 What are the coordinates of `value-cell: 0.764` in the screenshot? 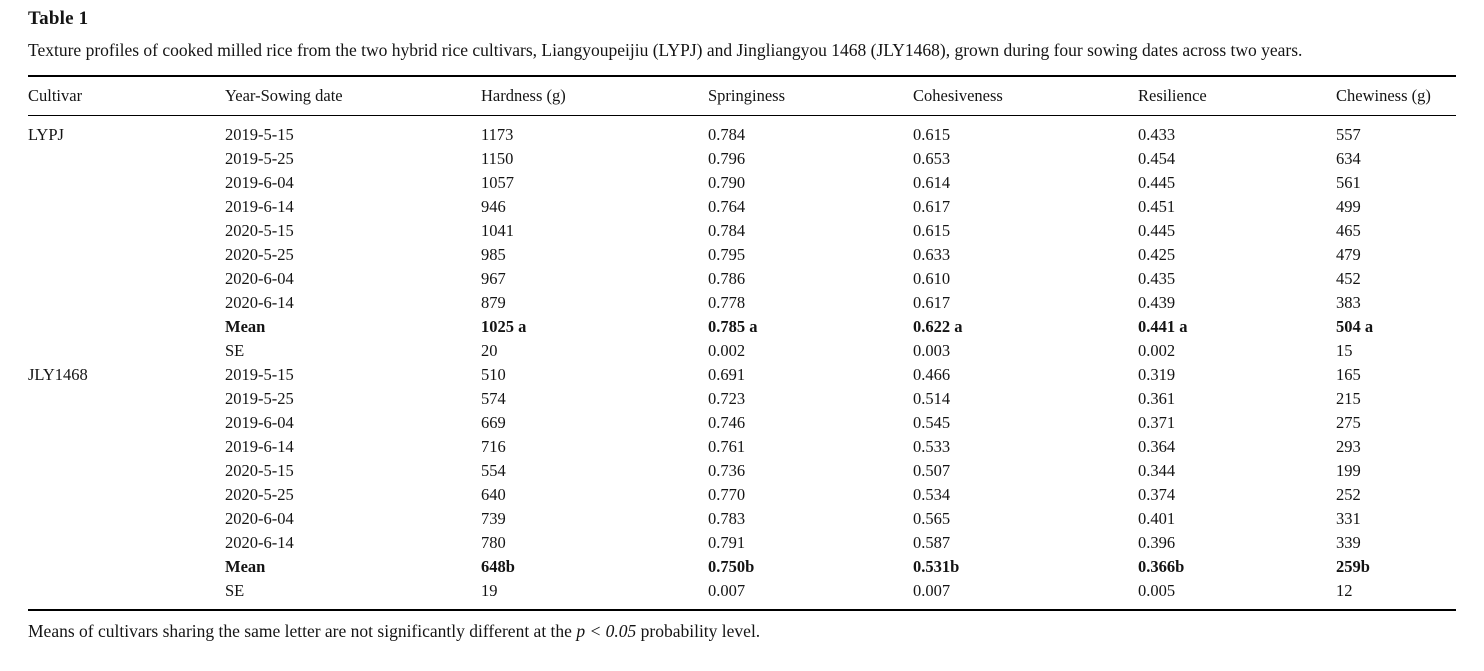 It's located at (727, 206).